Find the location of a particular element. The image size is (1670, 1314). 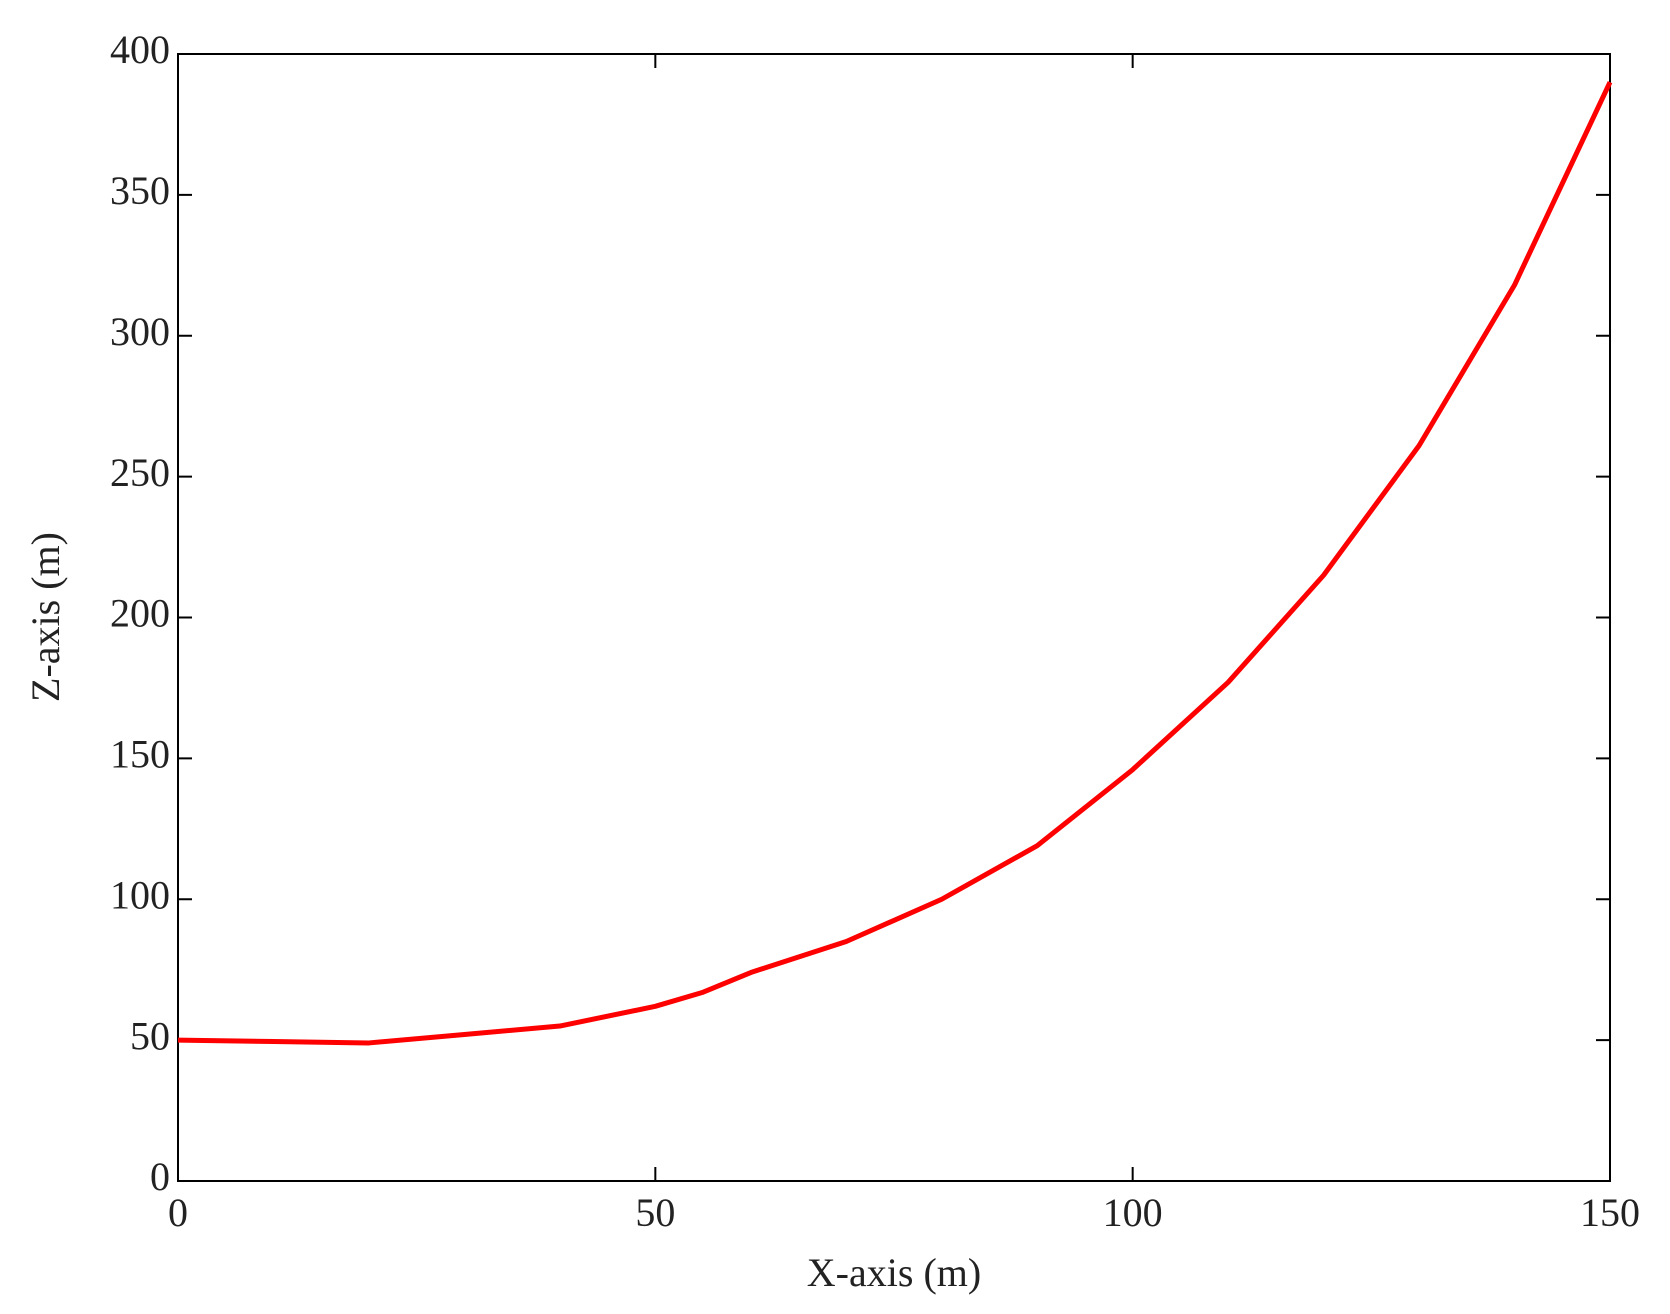

x-axis-label: X-axis (m) is located at coordinates (894, 1272).